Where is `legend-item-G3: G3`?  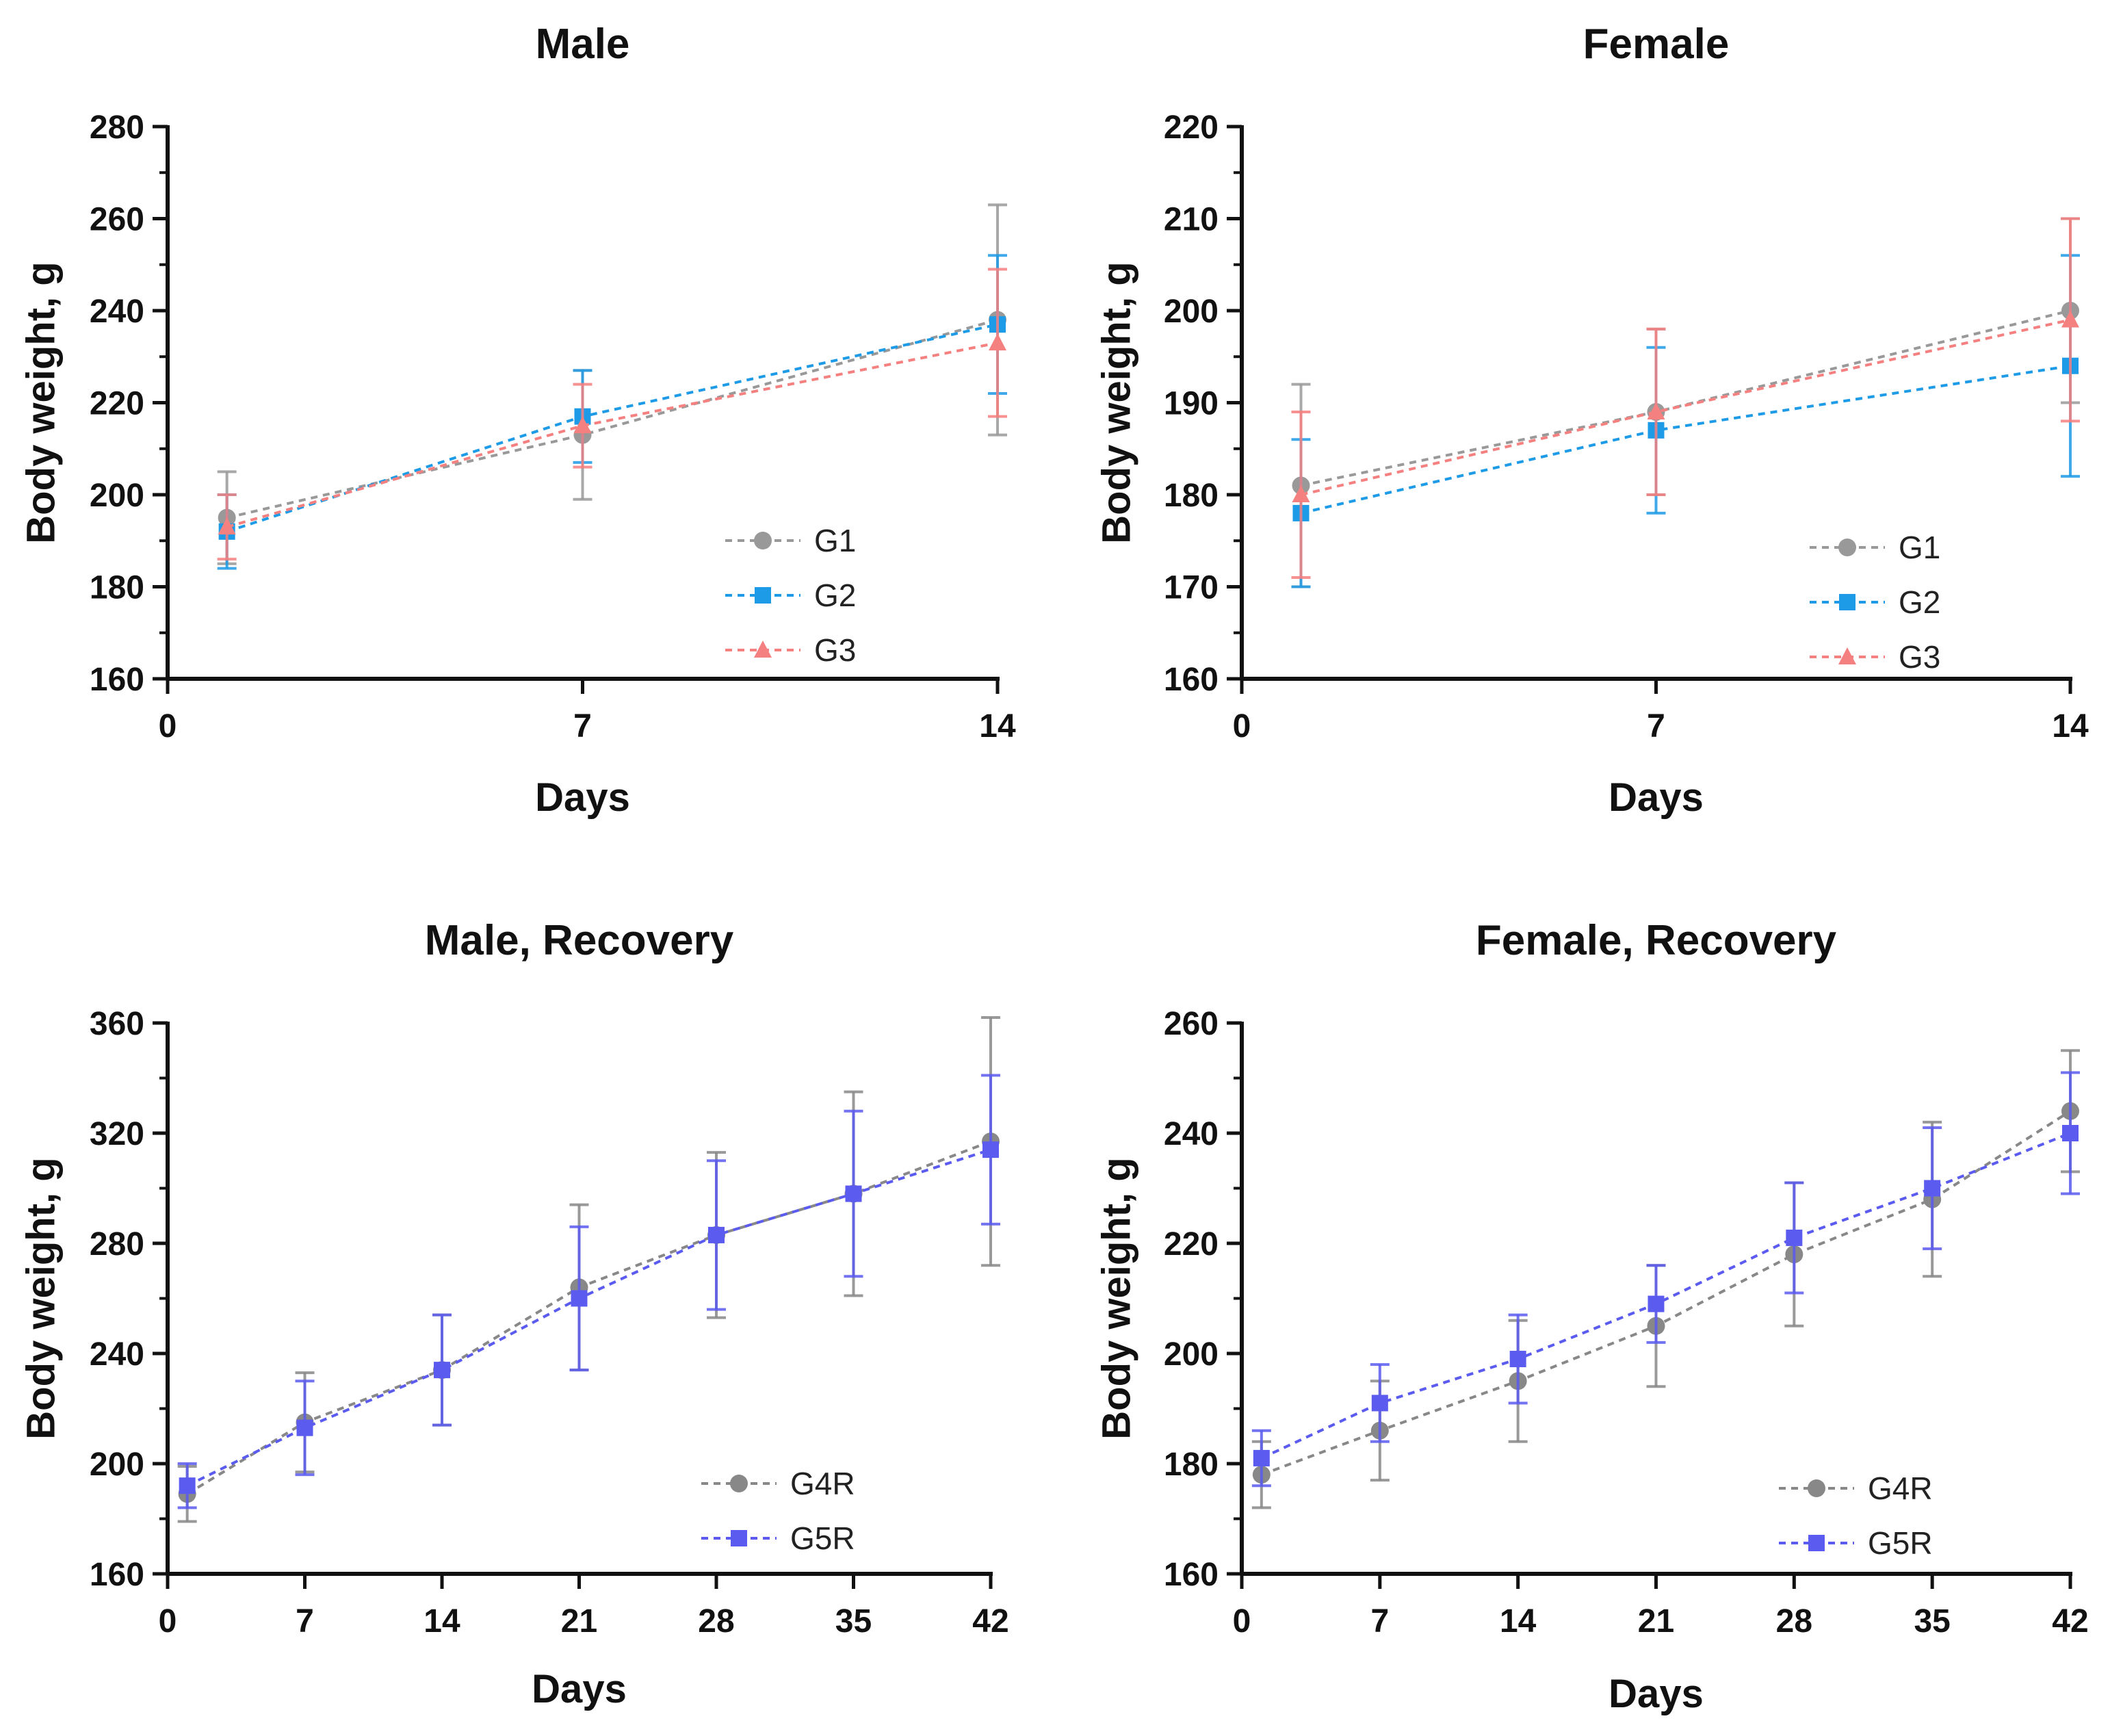 legend-item-G3: G3 is located at coordinates (791, 650).